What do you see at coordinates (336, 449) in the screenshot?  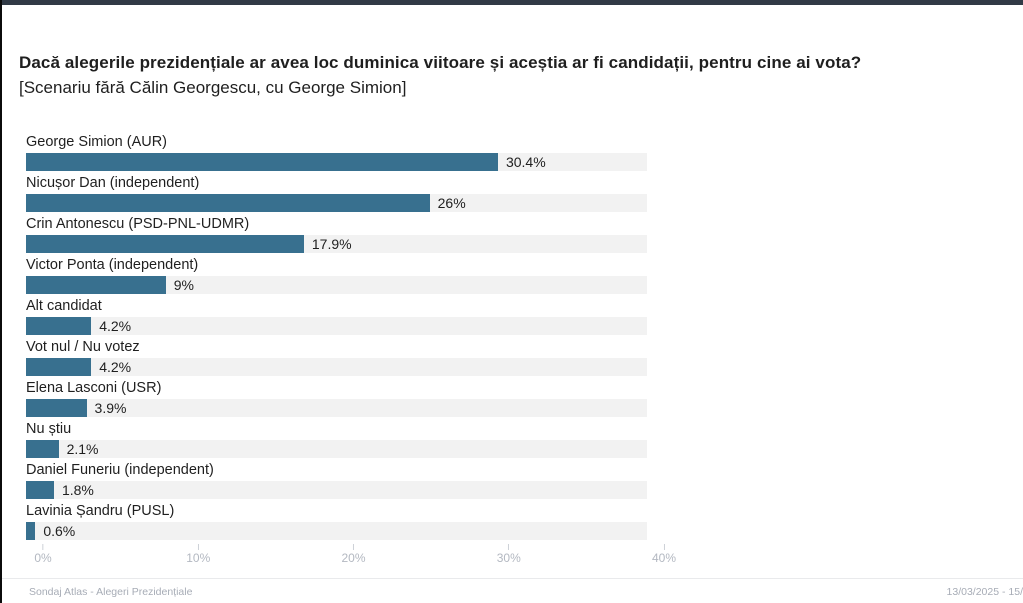 I see `bar-track: 2.1%` at bounding box center [336, 449].